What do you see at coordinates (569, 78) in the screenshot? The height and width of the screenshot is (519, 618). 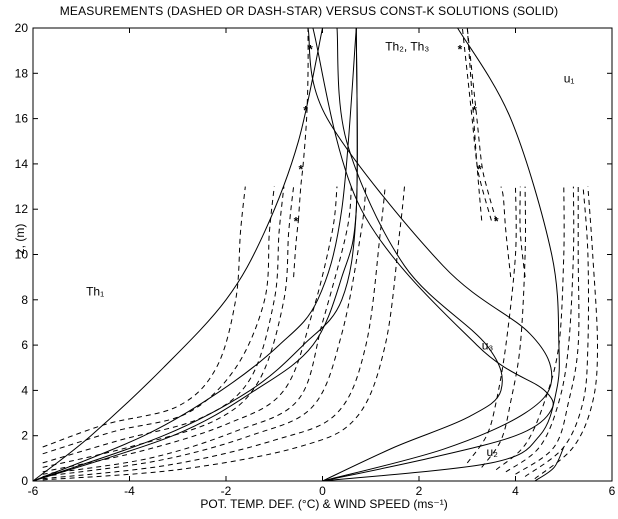 I see `curve-label-2: u₁` at bounding box center [569, 78].